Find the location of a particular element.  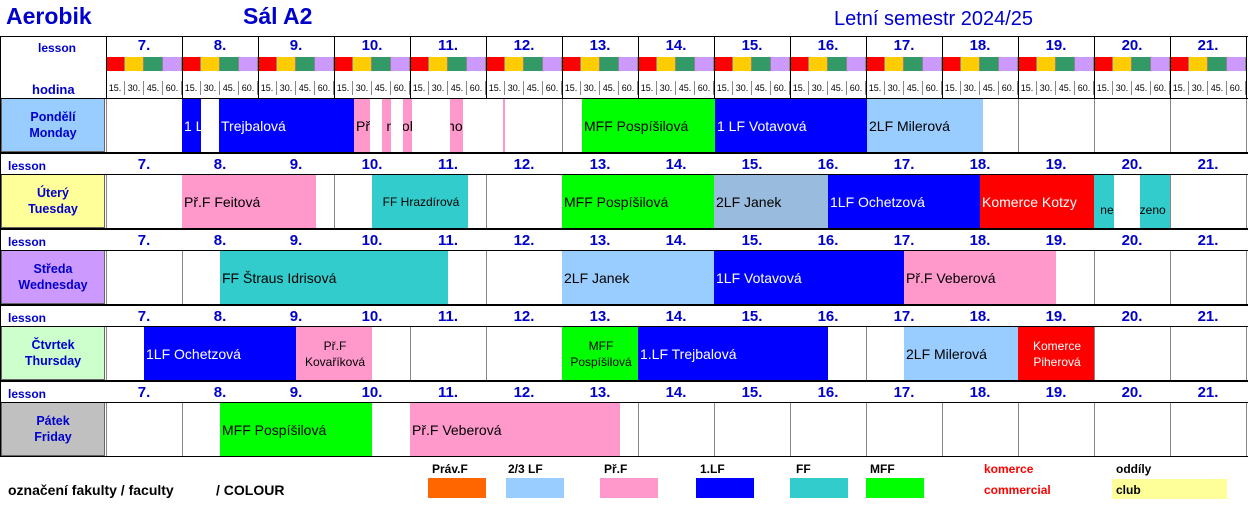

minute-label: 45. is located at coordinates (1065, 88).